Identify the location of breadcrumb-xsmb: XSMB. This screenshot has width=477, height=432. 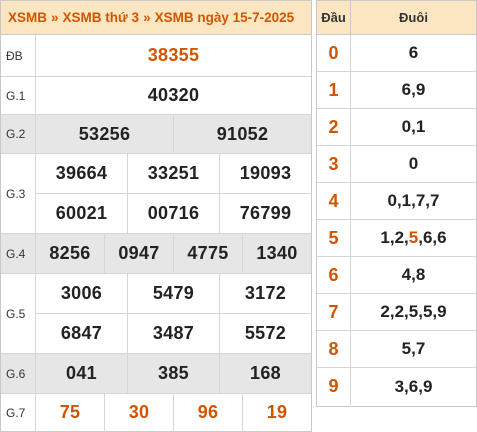
(28, 17).